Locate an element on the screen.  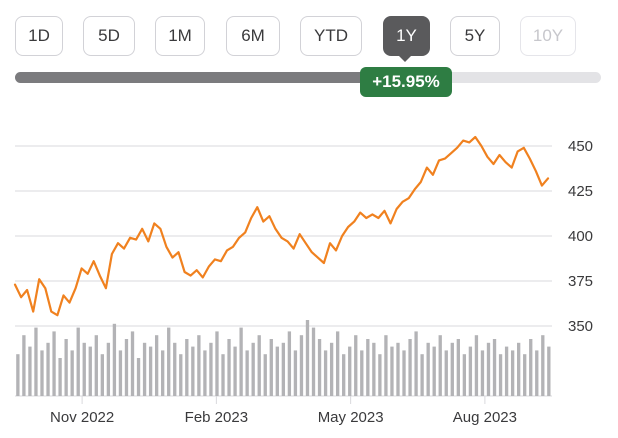
range-button-1y: 1Y is located at coordinates (406, 36).